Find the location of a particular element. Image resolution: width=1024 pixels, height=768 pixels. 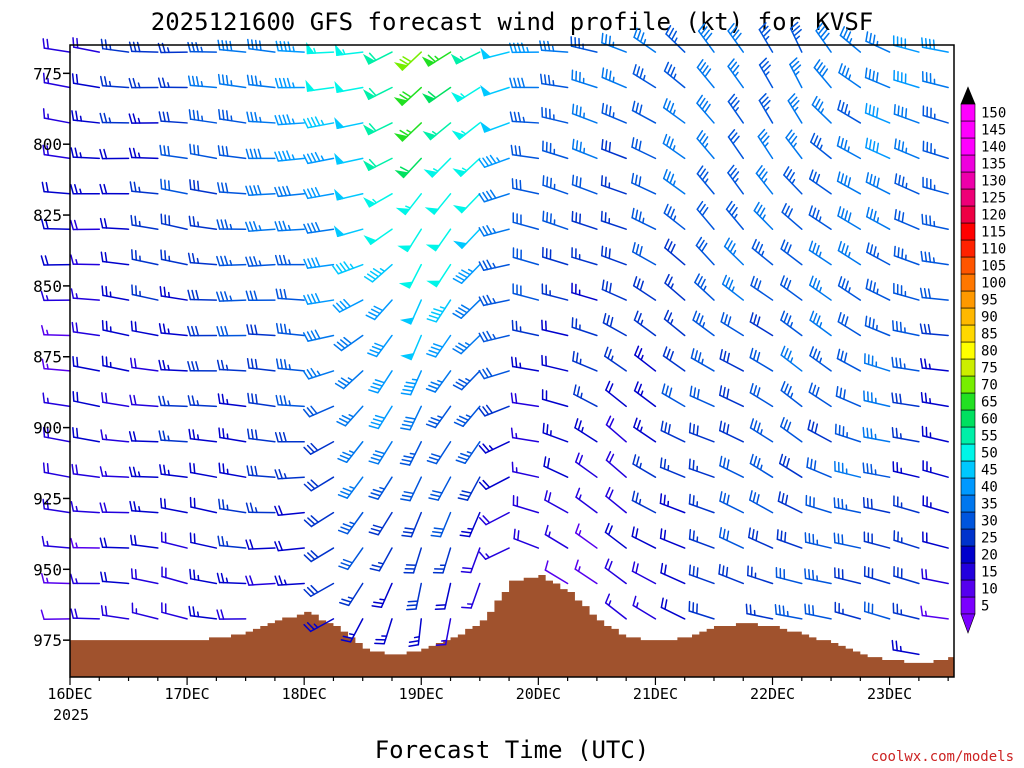

colorbar-swatch is located at coordinates (968, 469).